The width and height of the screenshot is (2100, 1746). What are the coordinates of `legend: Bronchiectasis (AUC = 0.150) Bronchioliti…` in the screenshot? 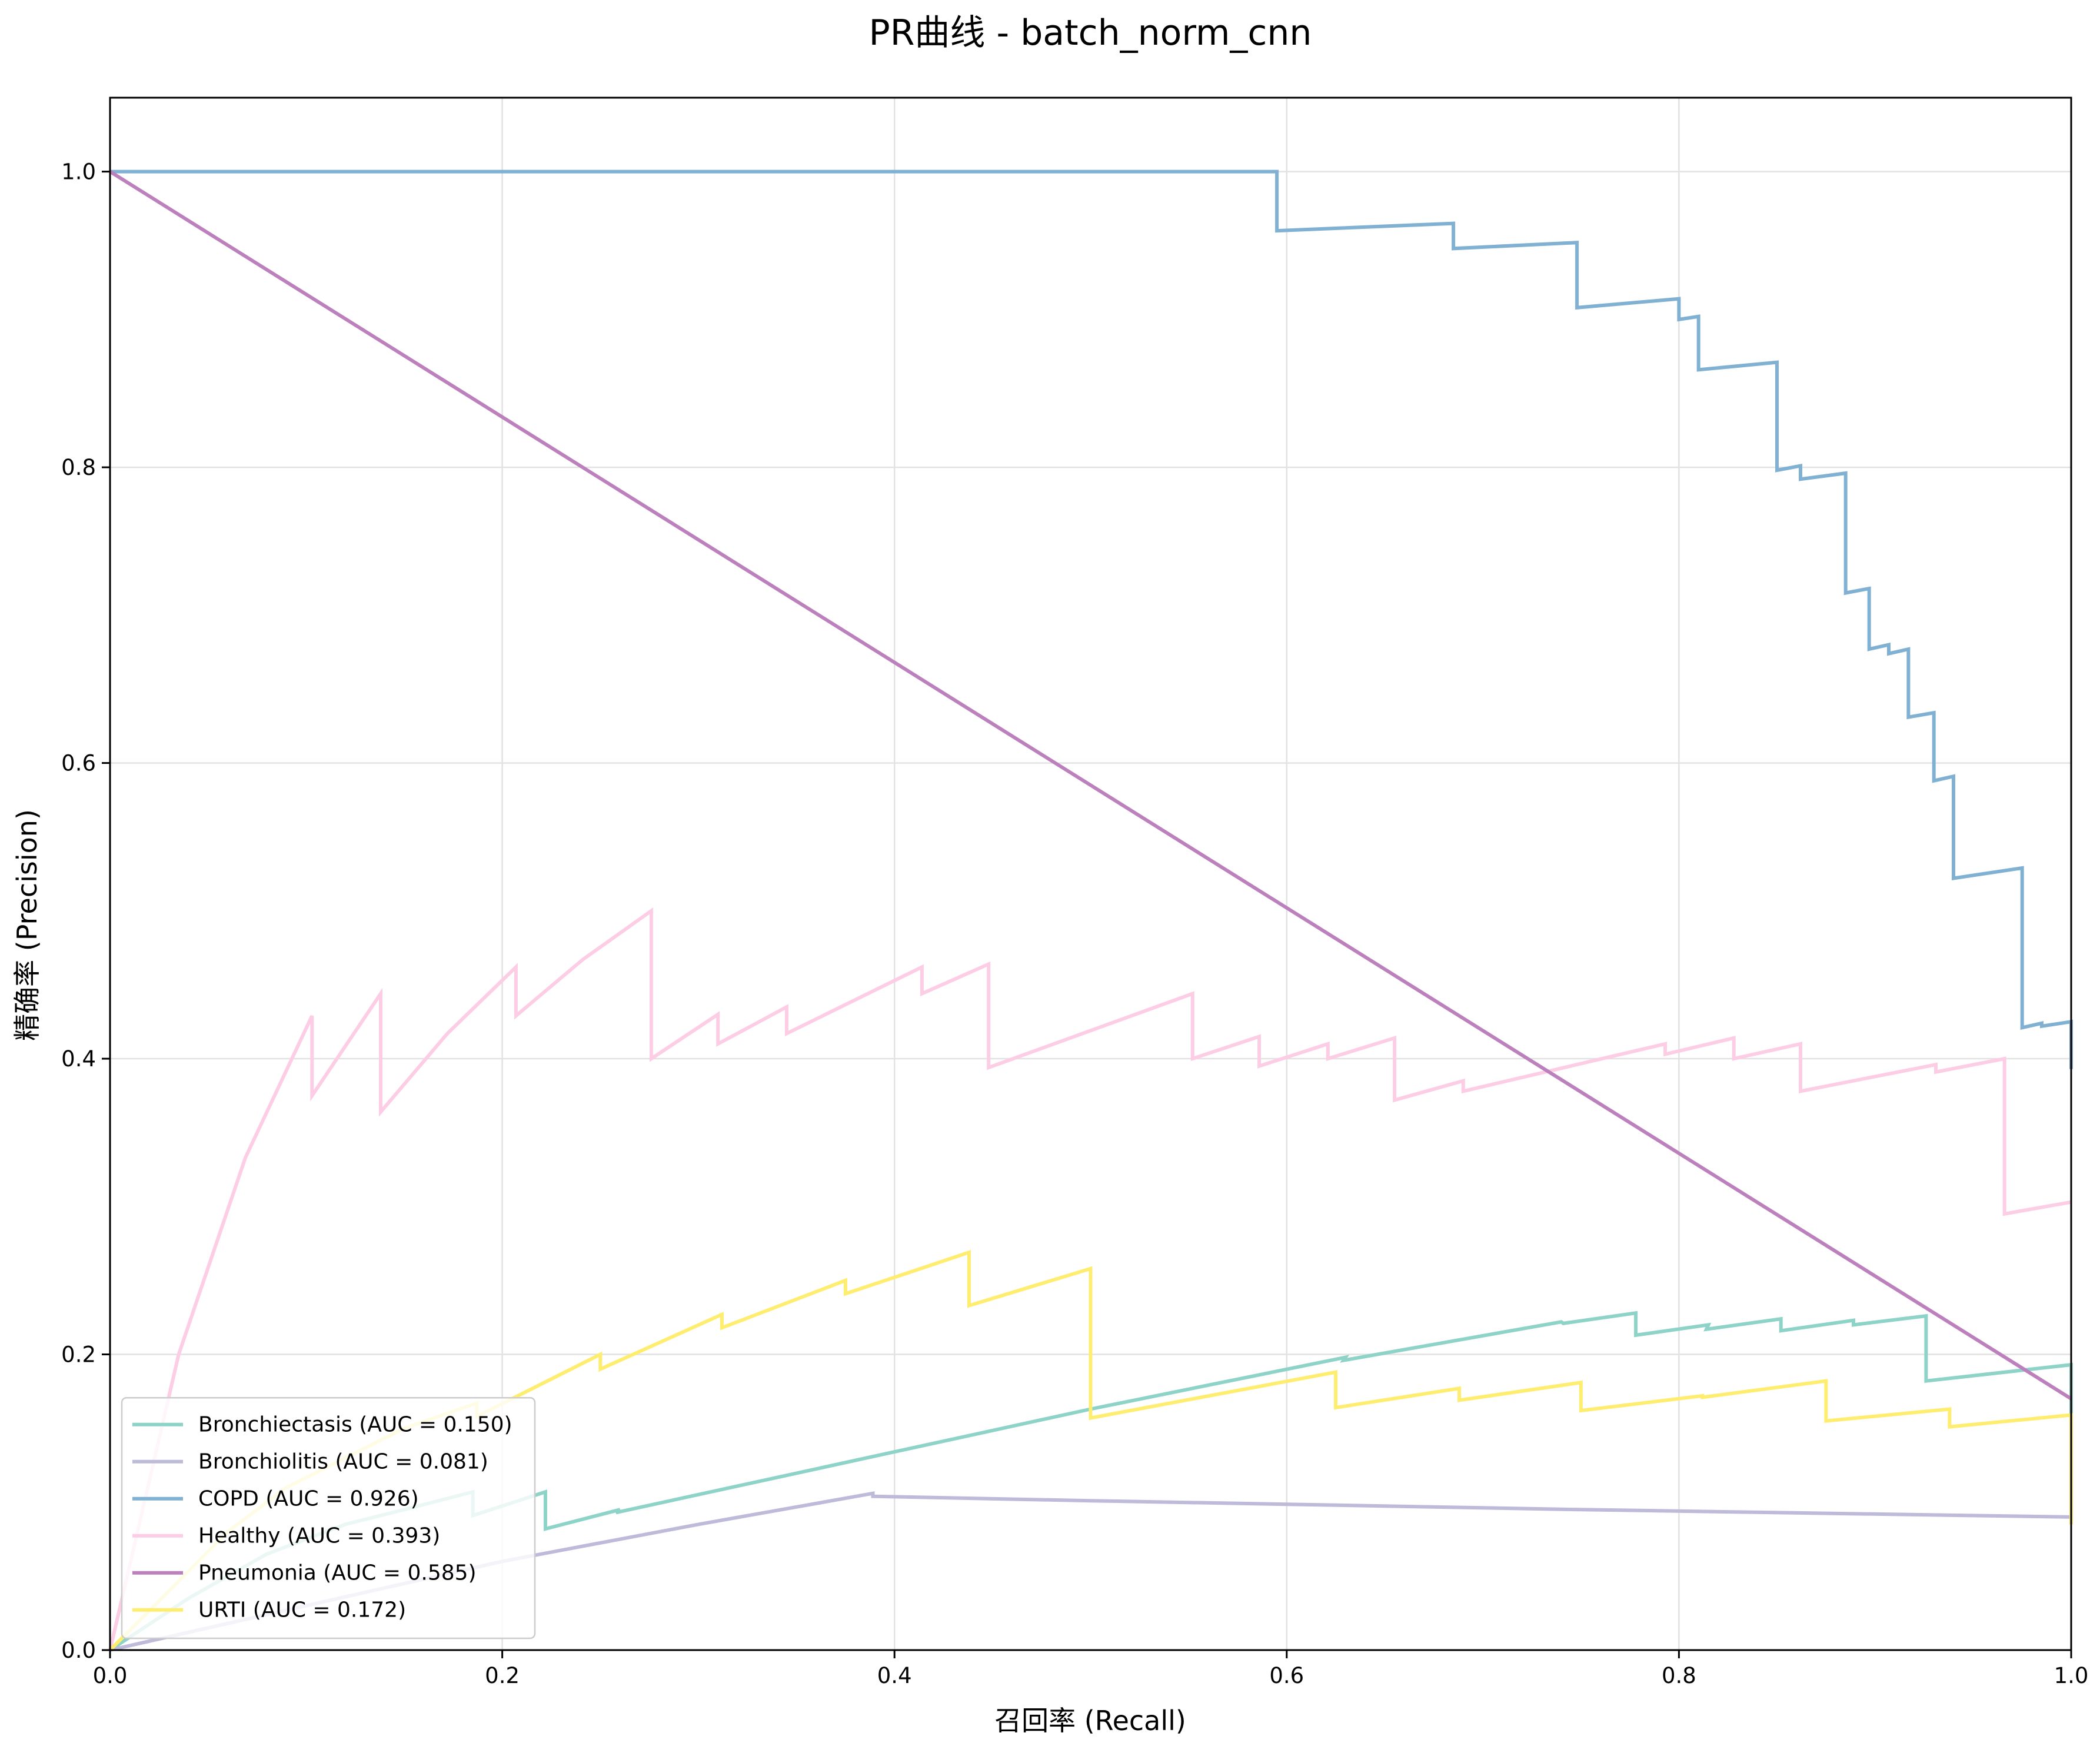 It's located at (328, 1517).